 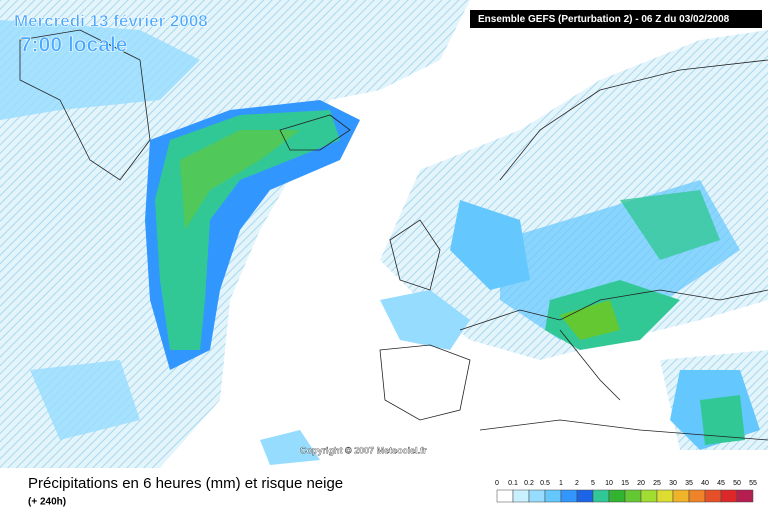 I want to click on legend-label: 35, so click(x=689, y=483).